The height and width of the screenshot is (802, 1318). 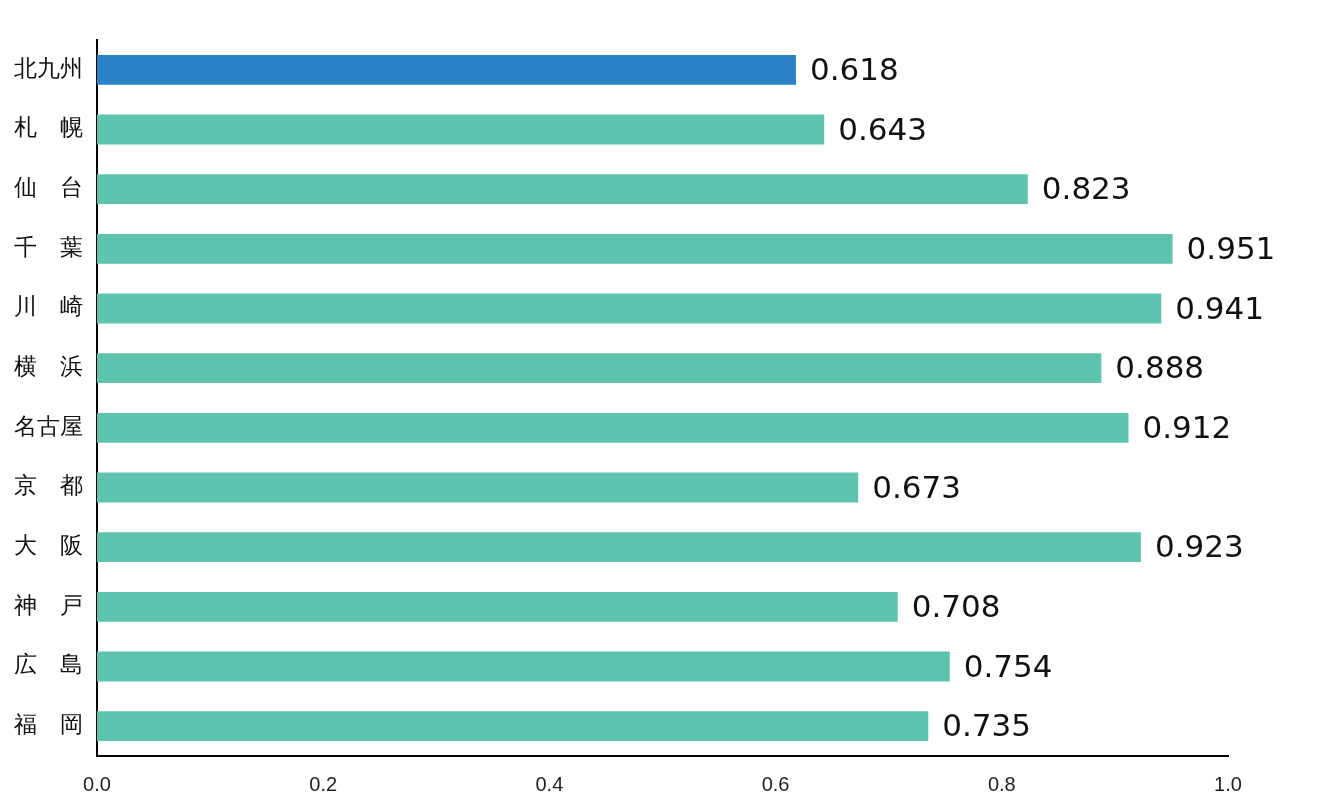 What do you see at coordinates (1231, 247) in the screenshot?
I see `data-label: 0.951` at bounding box center [1231, 247].